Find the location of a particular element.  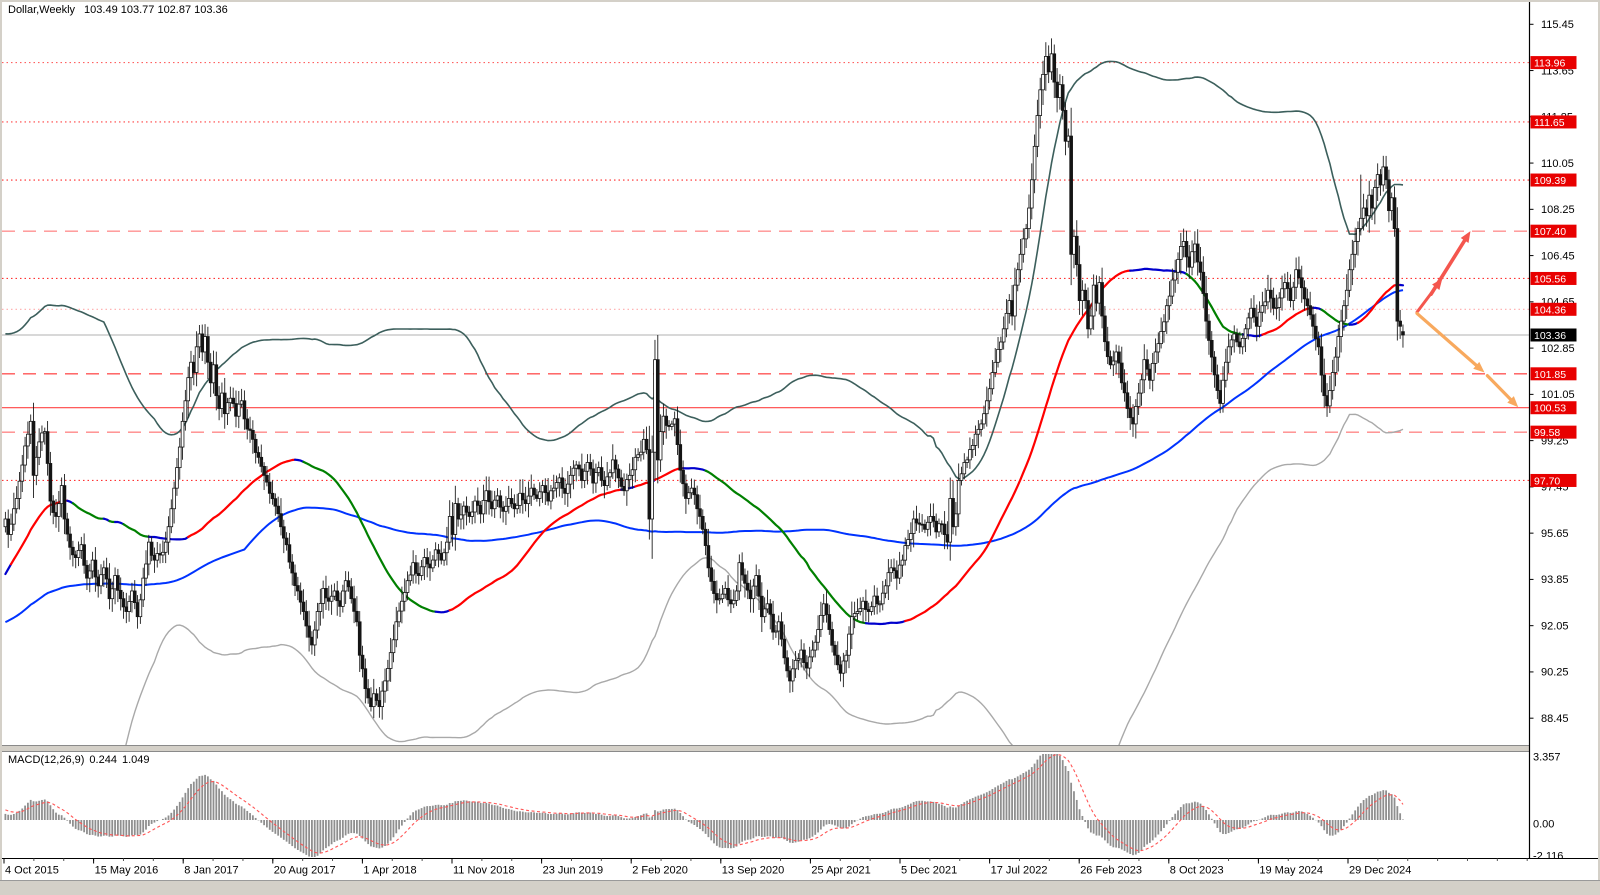

macd-indicator-label: MACD(12,26,9) 0.244 1.049 is located at coordinates (78, 760).